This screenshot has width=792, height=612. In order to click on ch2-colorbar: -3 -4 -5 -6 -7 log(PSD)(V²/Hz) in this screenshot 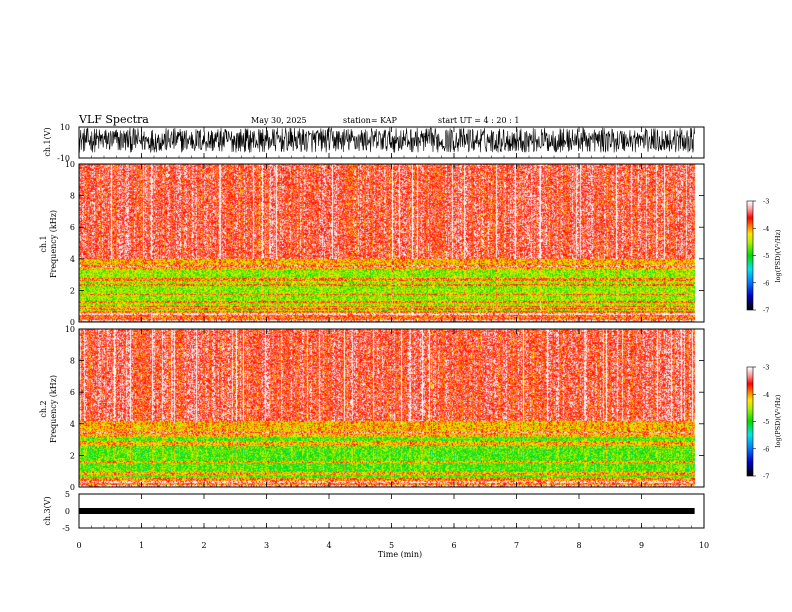, I will do `click(764, 422)`.